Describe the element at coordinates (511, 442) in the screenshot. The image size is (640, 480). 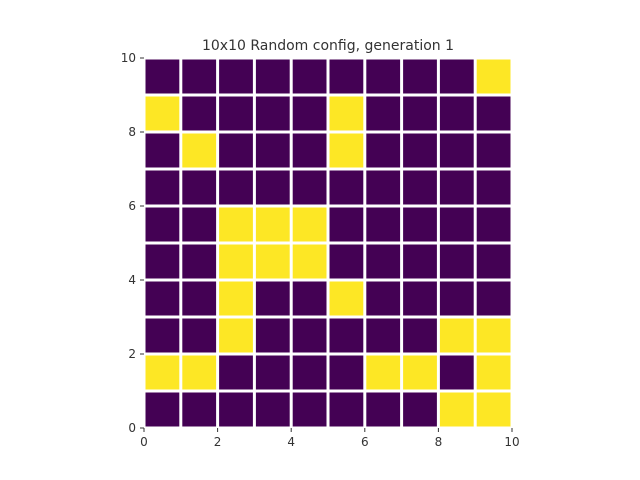
I see `x-tick-label: 10` at that location.